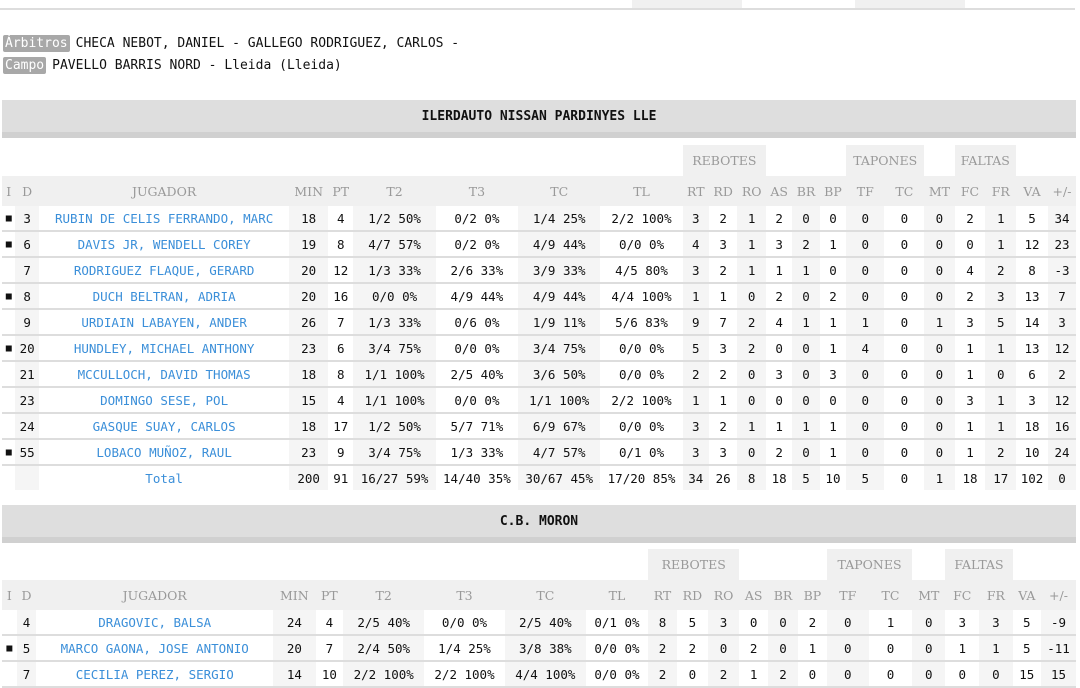 The height and width of the screenshot is (688, 1080). What do you see at coordinates (294, 674) in the screenshot?
I see `stat-cell: 14` at bounding box center [294, 674].